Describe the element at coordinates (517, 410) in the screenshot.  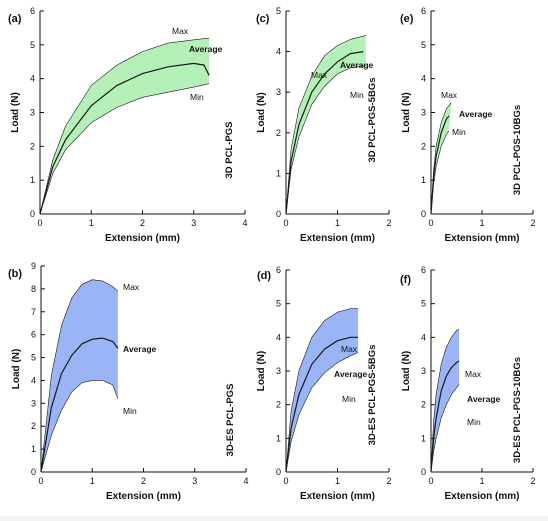
I see `side-label: 3D-ES PCL-PGS-10BGs` at that location.